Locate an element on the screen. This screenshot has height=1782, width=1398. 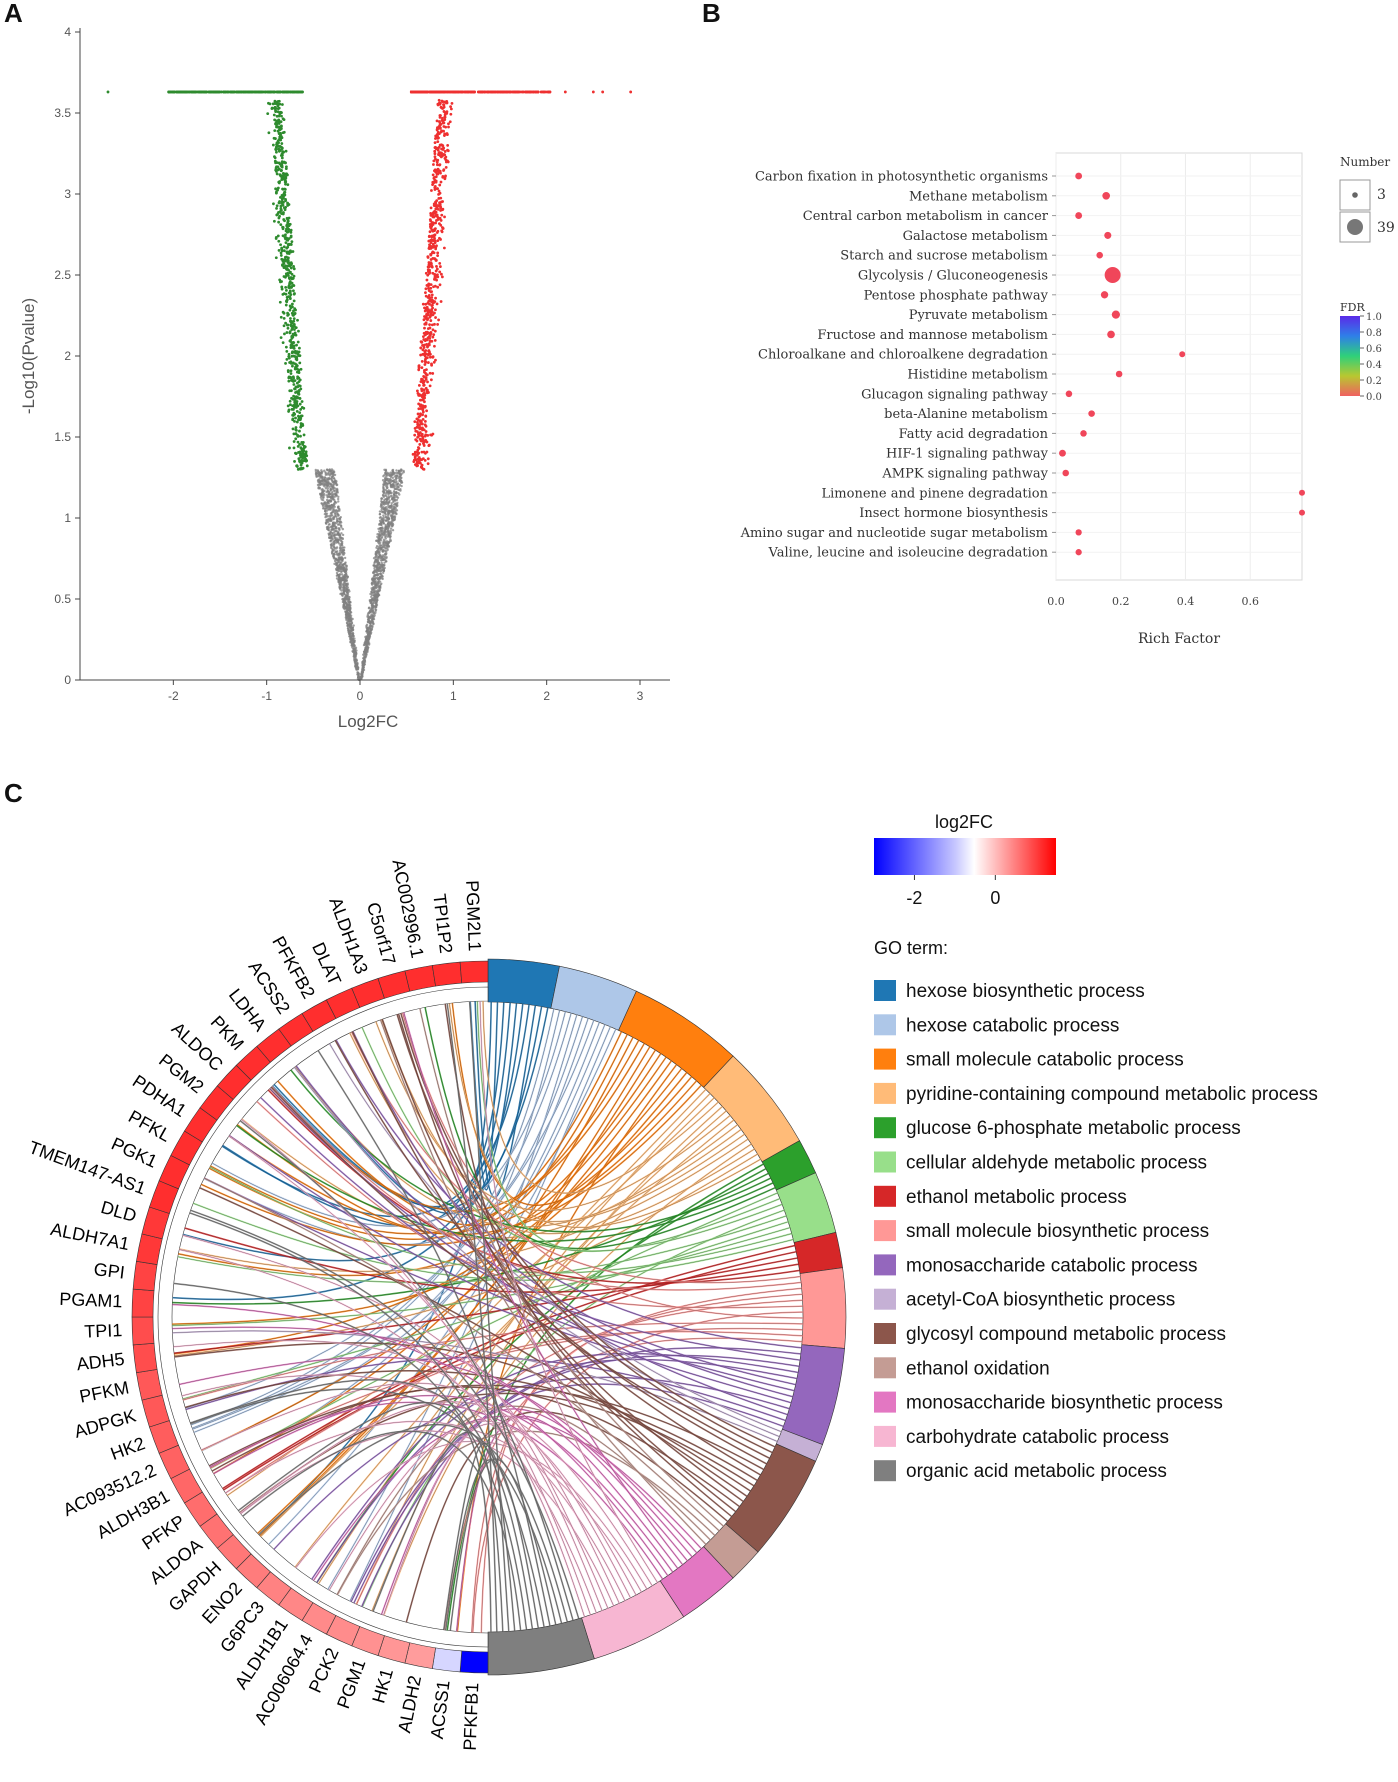
bubble-category-label: Methane metabolism is located at coordinates (978, 196).